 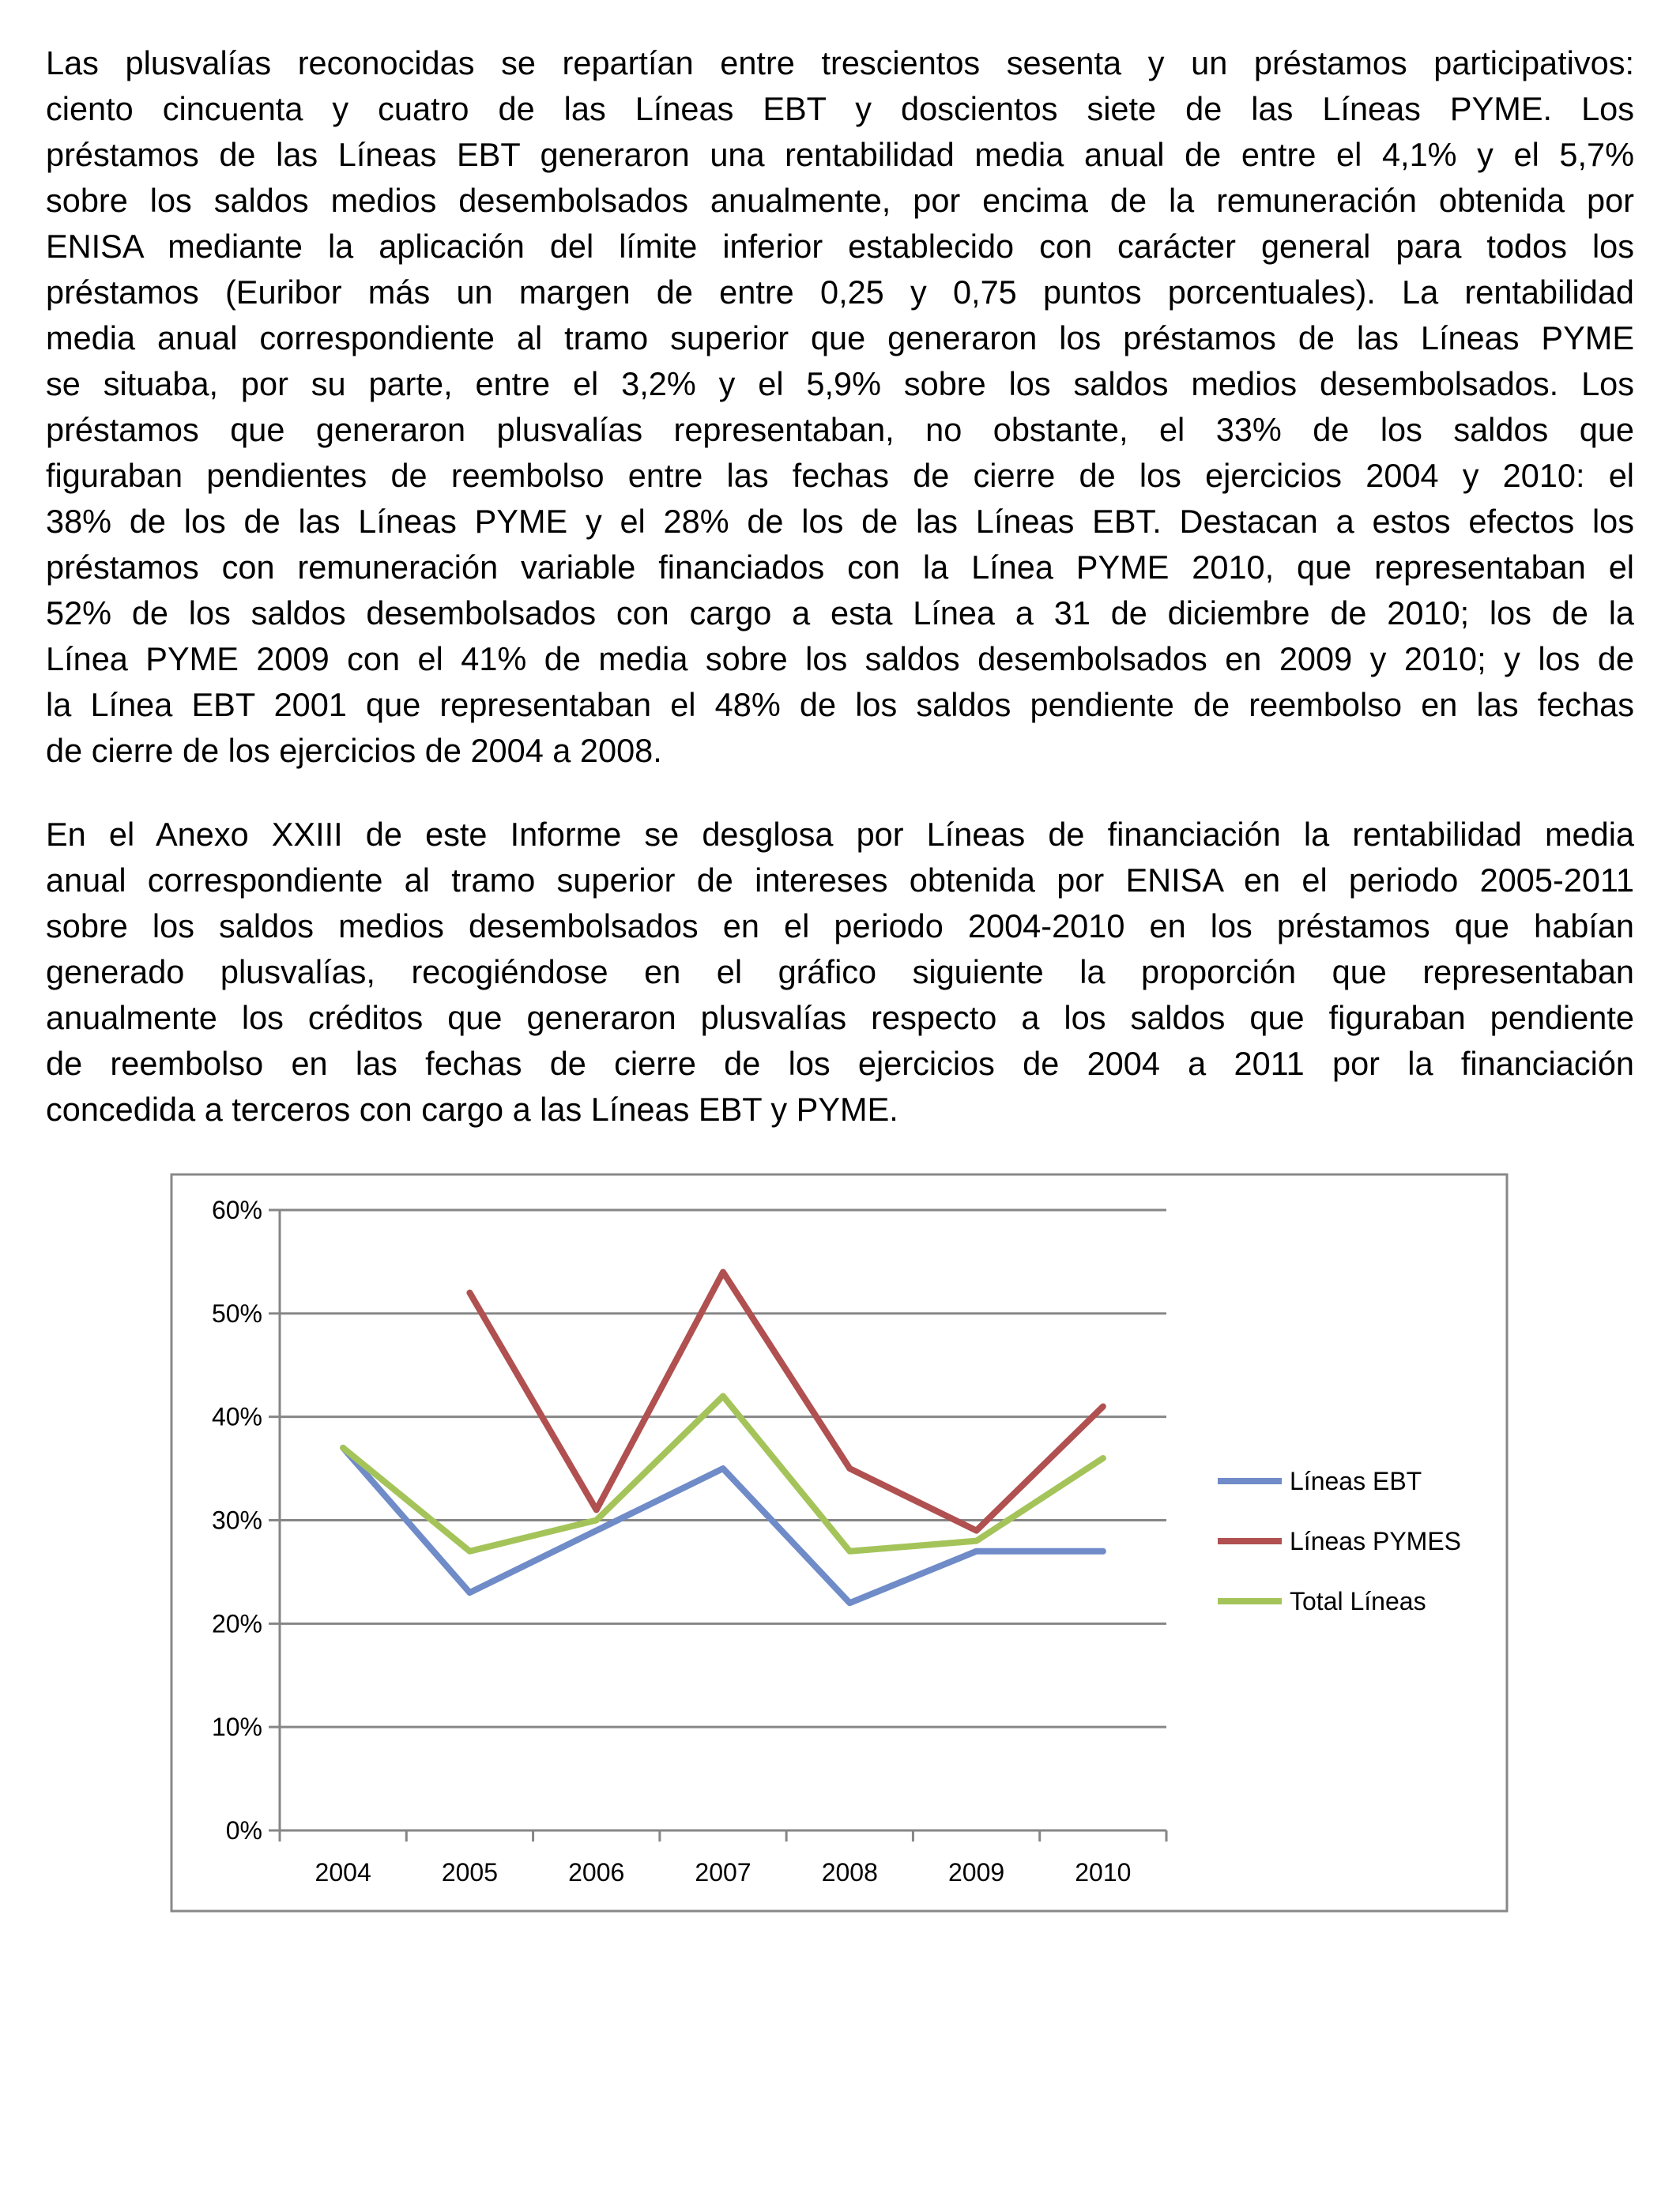 What do you see at coordinates (237, 1520) in the screenshot?
I see `y-tick-label: 30%` at bounding box center [237, 1520].